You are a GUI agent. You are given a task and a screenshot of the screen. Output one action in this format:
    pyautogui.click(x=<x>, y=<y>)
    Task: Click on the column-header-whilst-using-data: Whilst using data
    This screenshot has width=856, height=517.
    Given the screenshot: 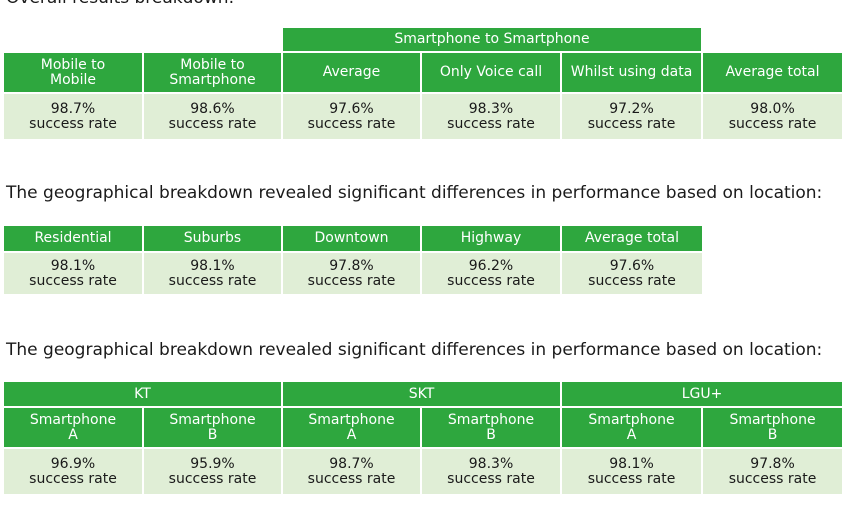 What is the action you would take?
    pyautogui.click(x=632, y=73)
    